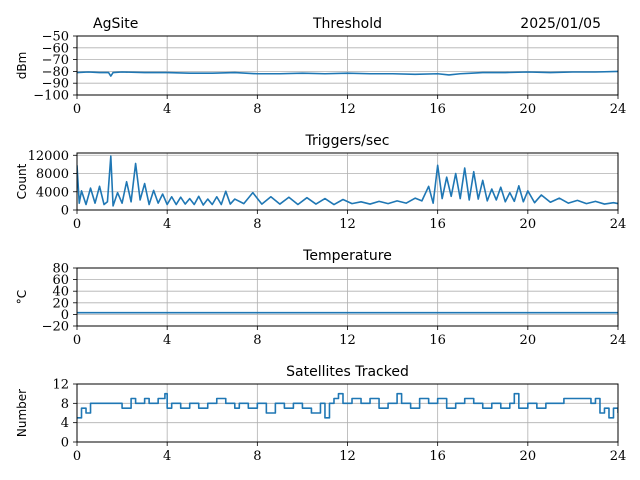 The height and width of the screenshot is (480, 640). I want to click on chart-title: Temperature, so click(347, 256).